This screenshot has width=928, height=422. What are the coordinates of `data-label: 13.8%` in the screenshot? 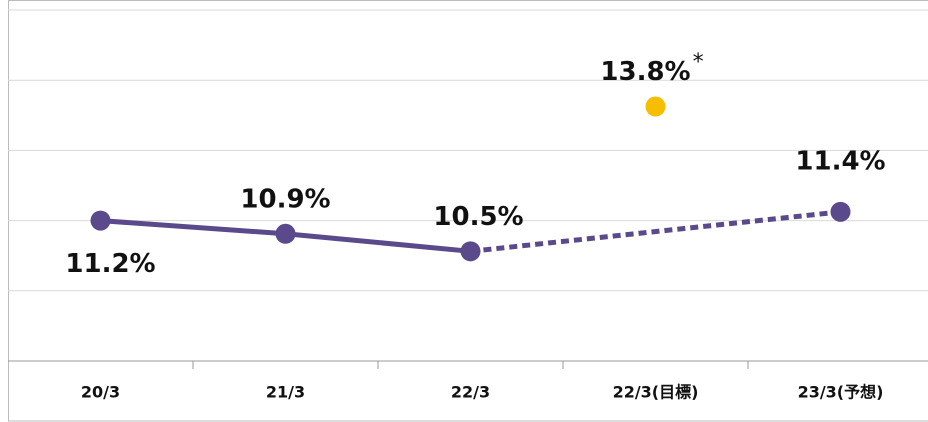 It's located at (645, 72).